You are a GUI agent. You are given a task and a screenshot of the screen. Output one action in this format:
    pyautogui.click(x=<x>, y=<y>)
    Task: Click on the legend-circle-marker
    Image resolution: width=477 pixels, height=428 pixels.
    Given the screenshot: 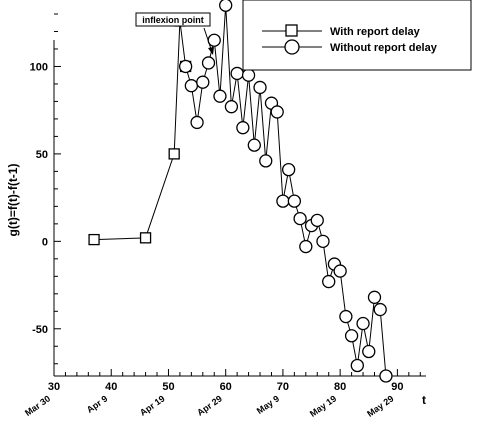 What is the action you would take?
    pyautogui.click(x=292, y=47)
    